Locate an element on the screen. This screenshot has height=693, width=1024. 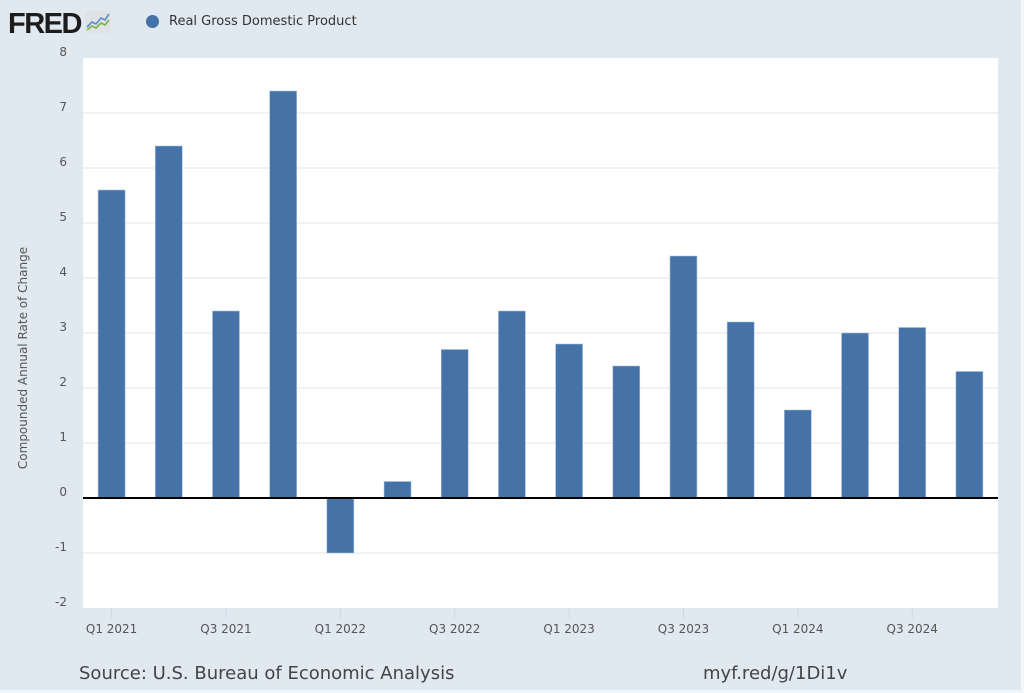
y-tick-label: 1 is located at coordinates (63, 437).